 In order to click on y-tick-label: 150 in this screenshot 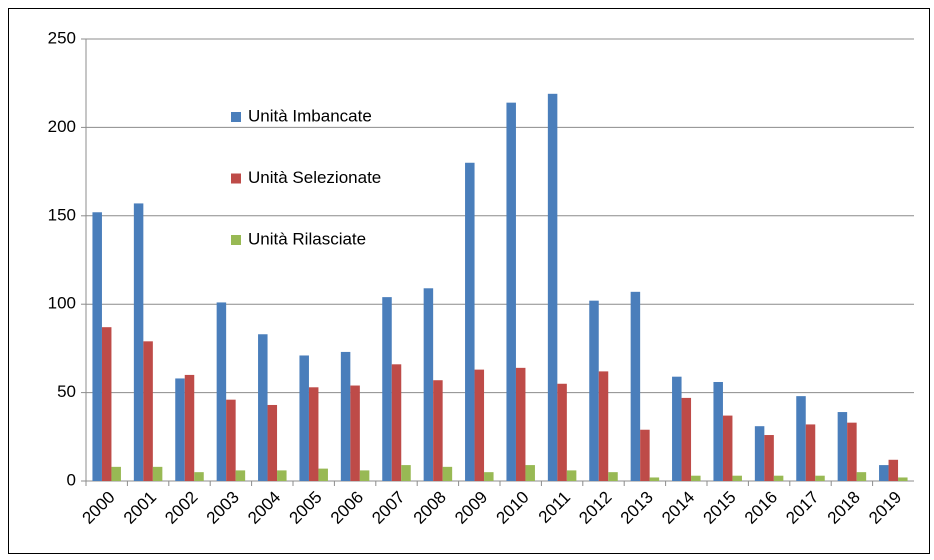, I will do `click(62, 214)`.